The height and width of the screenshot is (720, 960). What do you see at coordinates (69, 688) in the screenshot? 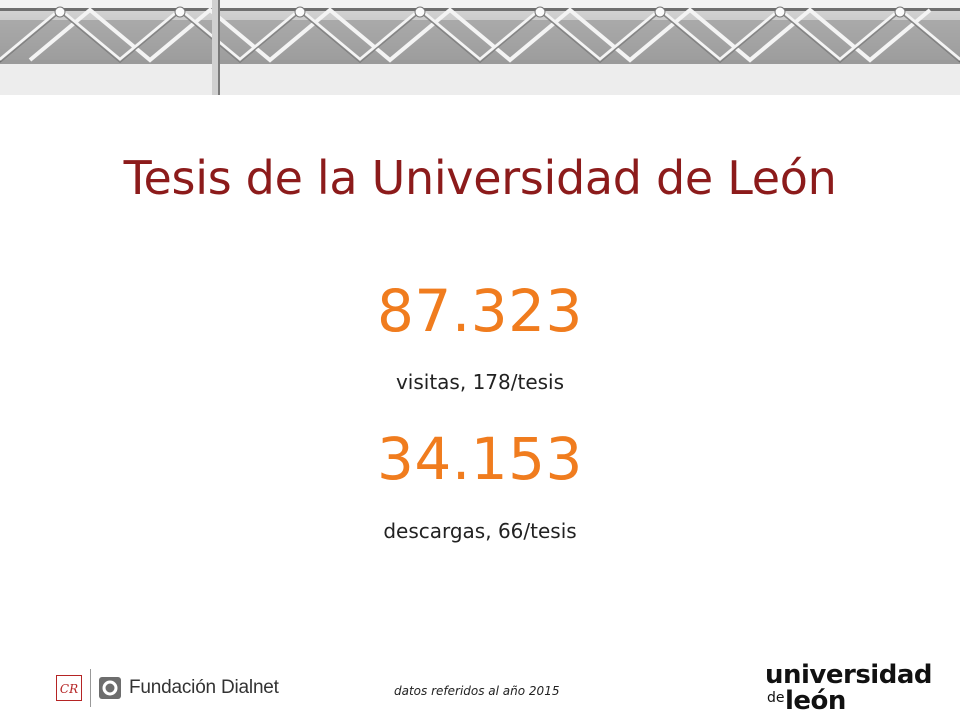
I see `crue-logo-icon: CR` at bounding box center [69, 688].